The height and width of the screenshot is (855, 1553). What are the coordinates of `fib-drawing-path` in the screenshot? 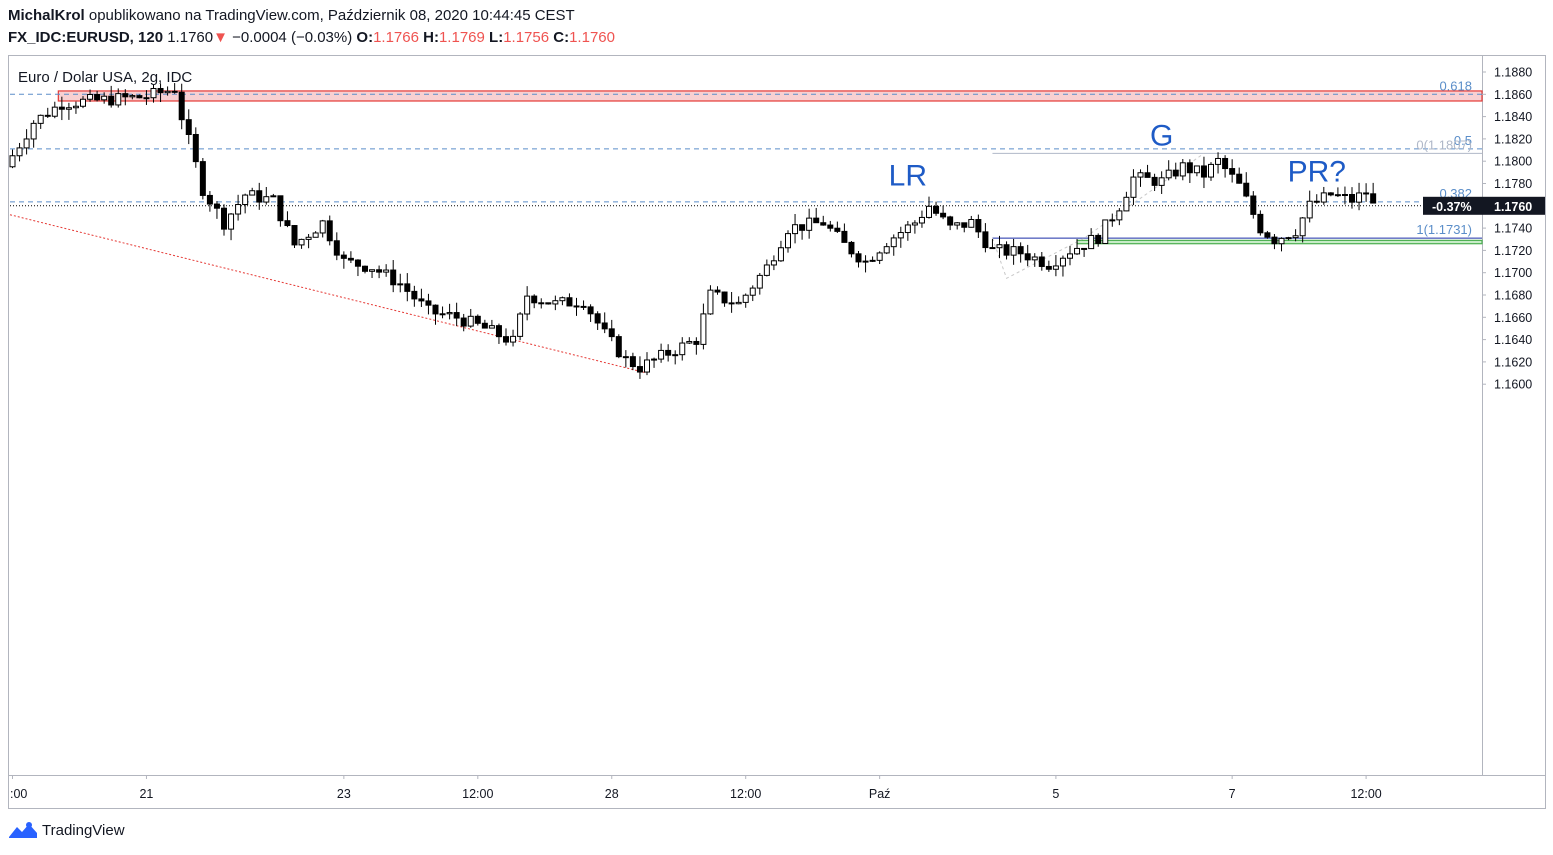 It's located at (1098, 215).